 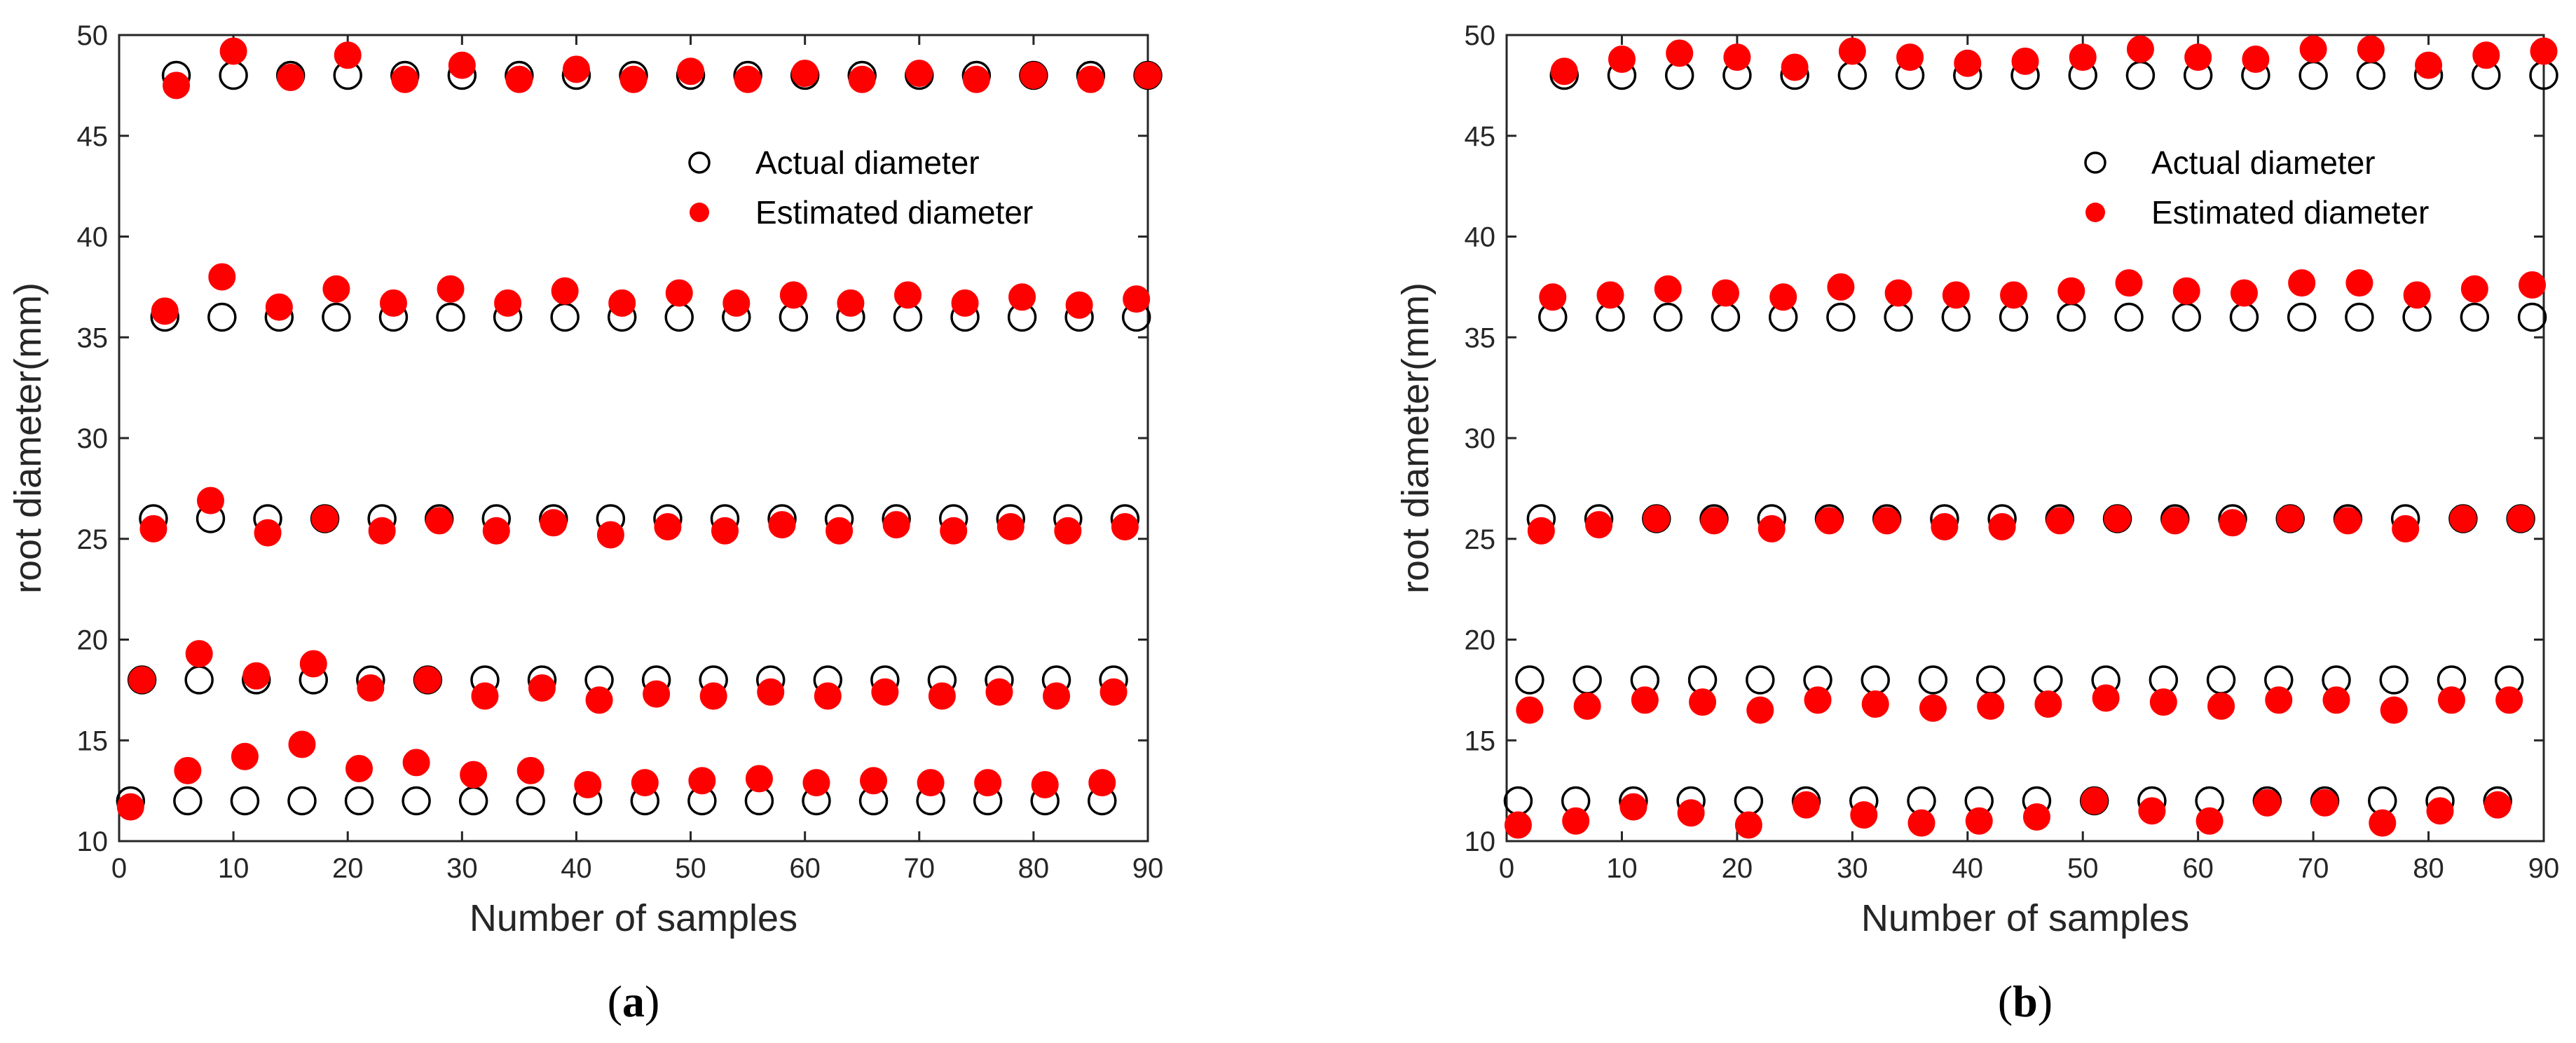 What do you see at coordinates (93, 640) in the screenshot?
I see `y-tick-label: 20` at bounding box center [93, 640].